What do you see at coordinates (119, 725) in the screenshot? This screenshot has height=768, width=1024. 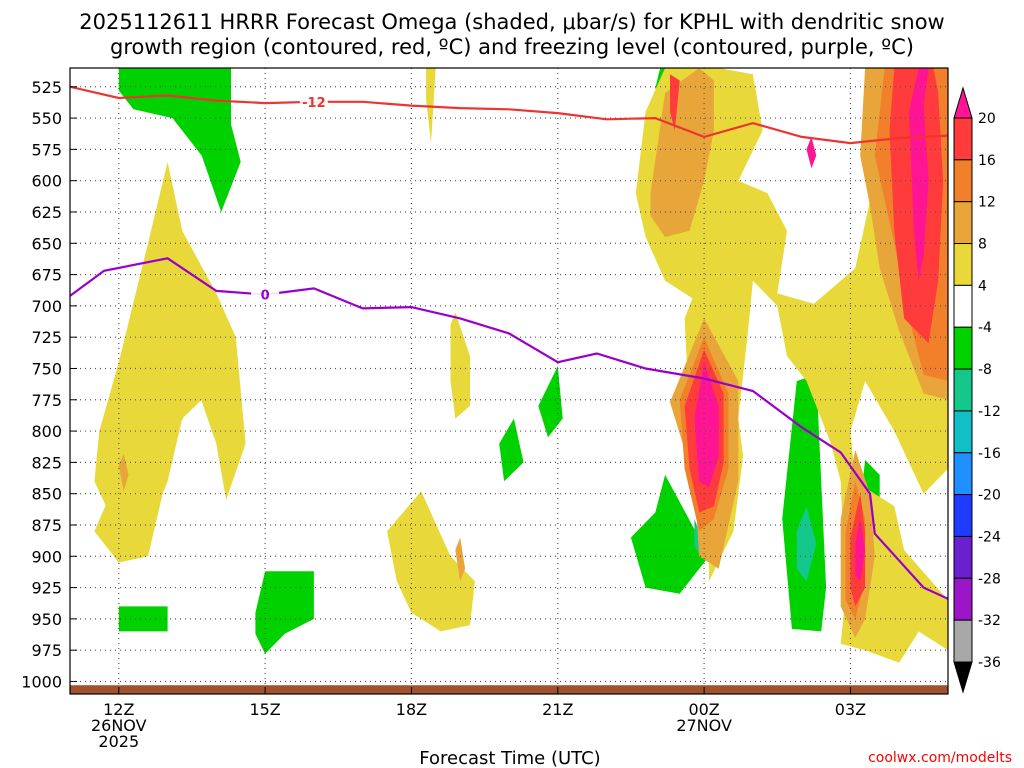 I see `x-tick-label-0-1: 26NOV` at bounding box center [119, 725].